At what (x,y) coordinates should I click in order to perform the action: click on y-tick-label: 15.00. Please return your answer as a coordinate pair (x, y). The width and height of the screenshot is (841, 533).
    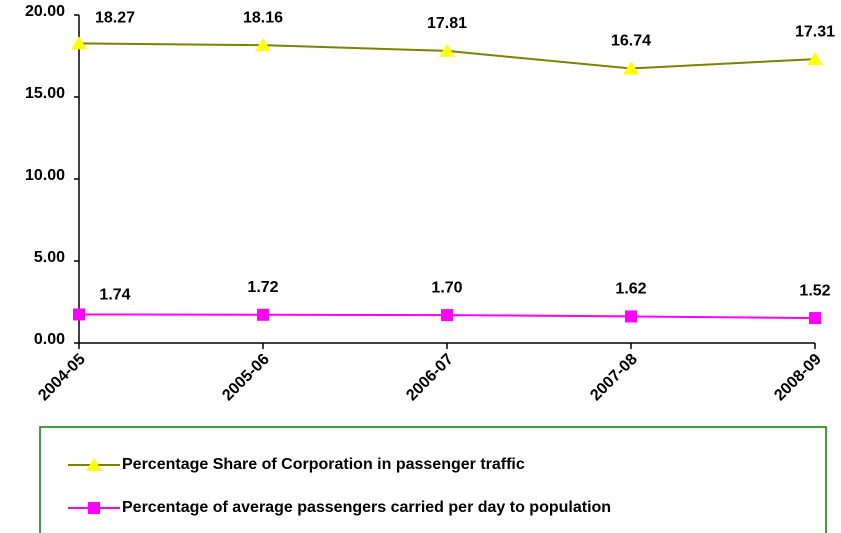
    Looking at the image, I should click on (45, 93).